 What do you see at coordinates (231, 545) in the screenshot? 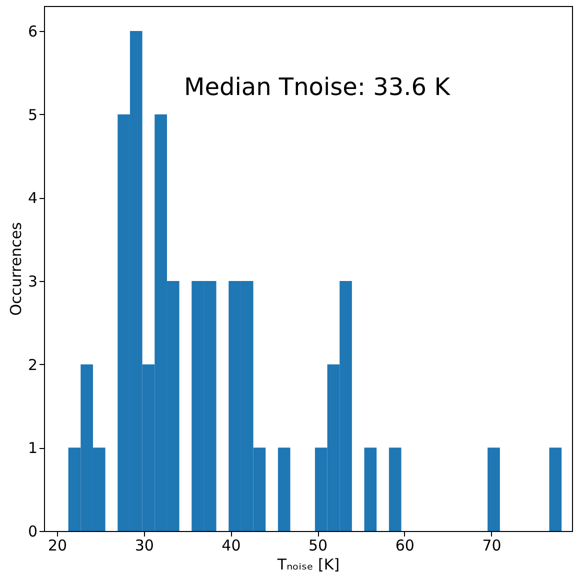
I see `x-tick-label: 40` at bounding box center [231, 545].